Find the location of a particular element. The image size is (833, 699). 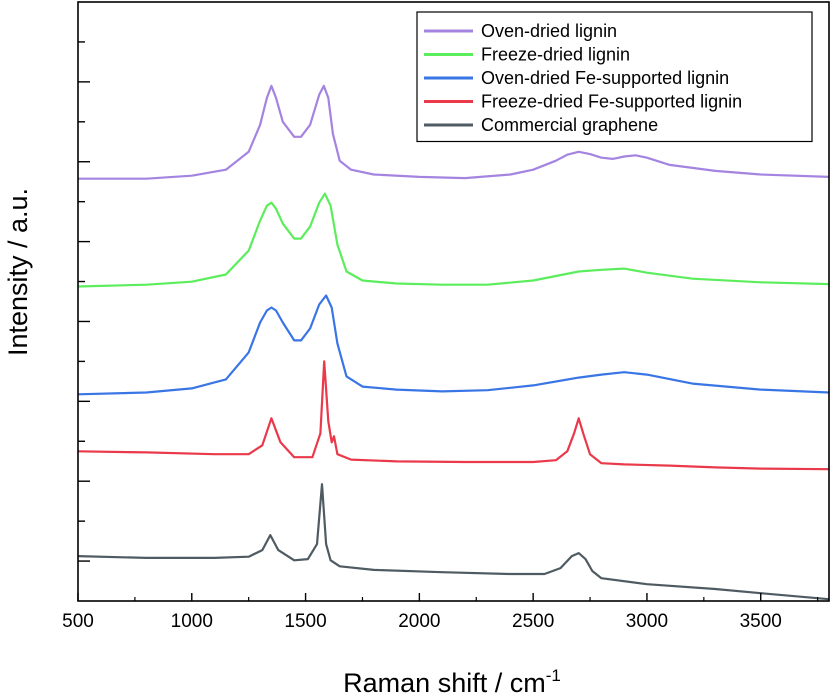

legend-label-5: Commercial graphene is located at coordinates (569, 125).